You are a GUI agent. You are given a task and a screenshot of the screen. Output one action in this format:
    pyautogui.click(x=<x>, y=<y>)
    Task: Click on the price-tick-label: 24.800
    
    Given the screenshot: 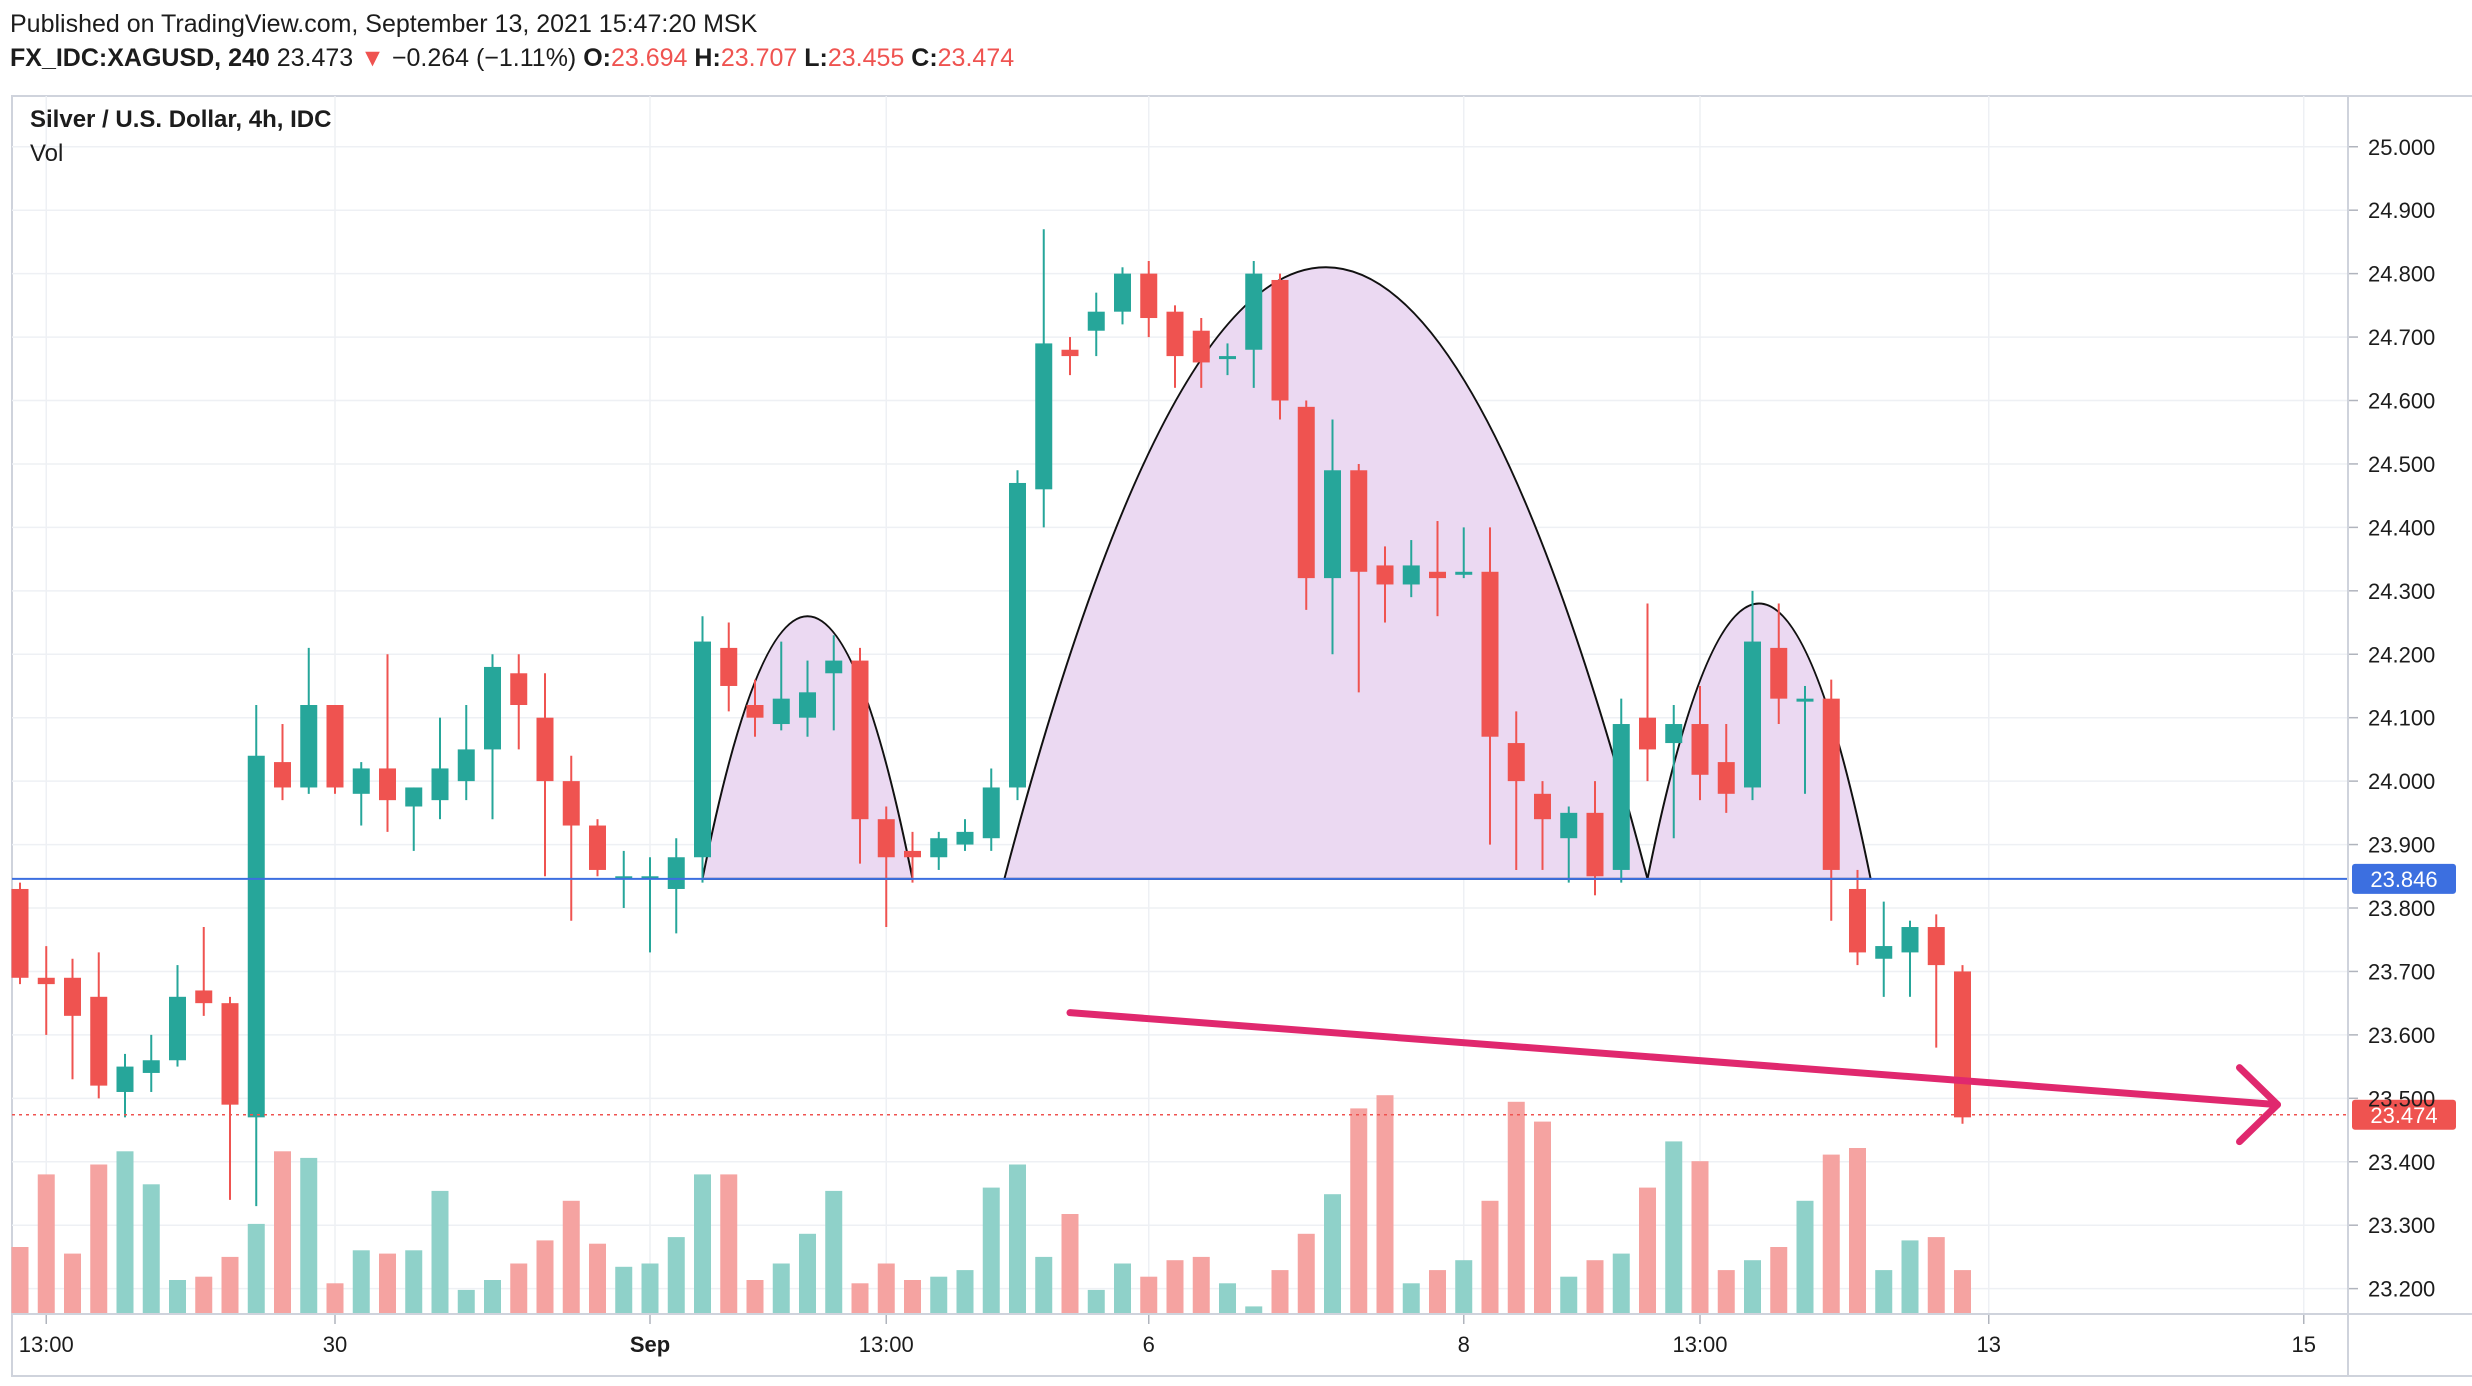 What is the action you would take?
    pyautogui.click(x=2401, y=274)
    